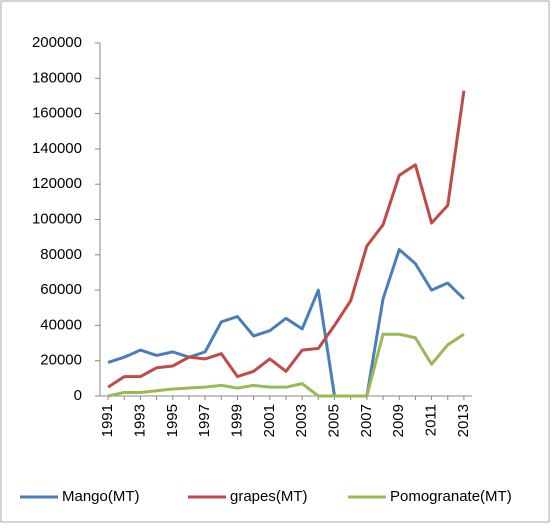 The width and height of the screenshot is (558, 530). Describe the element at coordinates (366, 420) in the screenshot. I see `x-tick-label: 2007` at that location.